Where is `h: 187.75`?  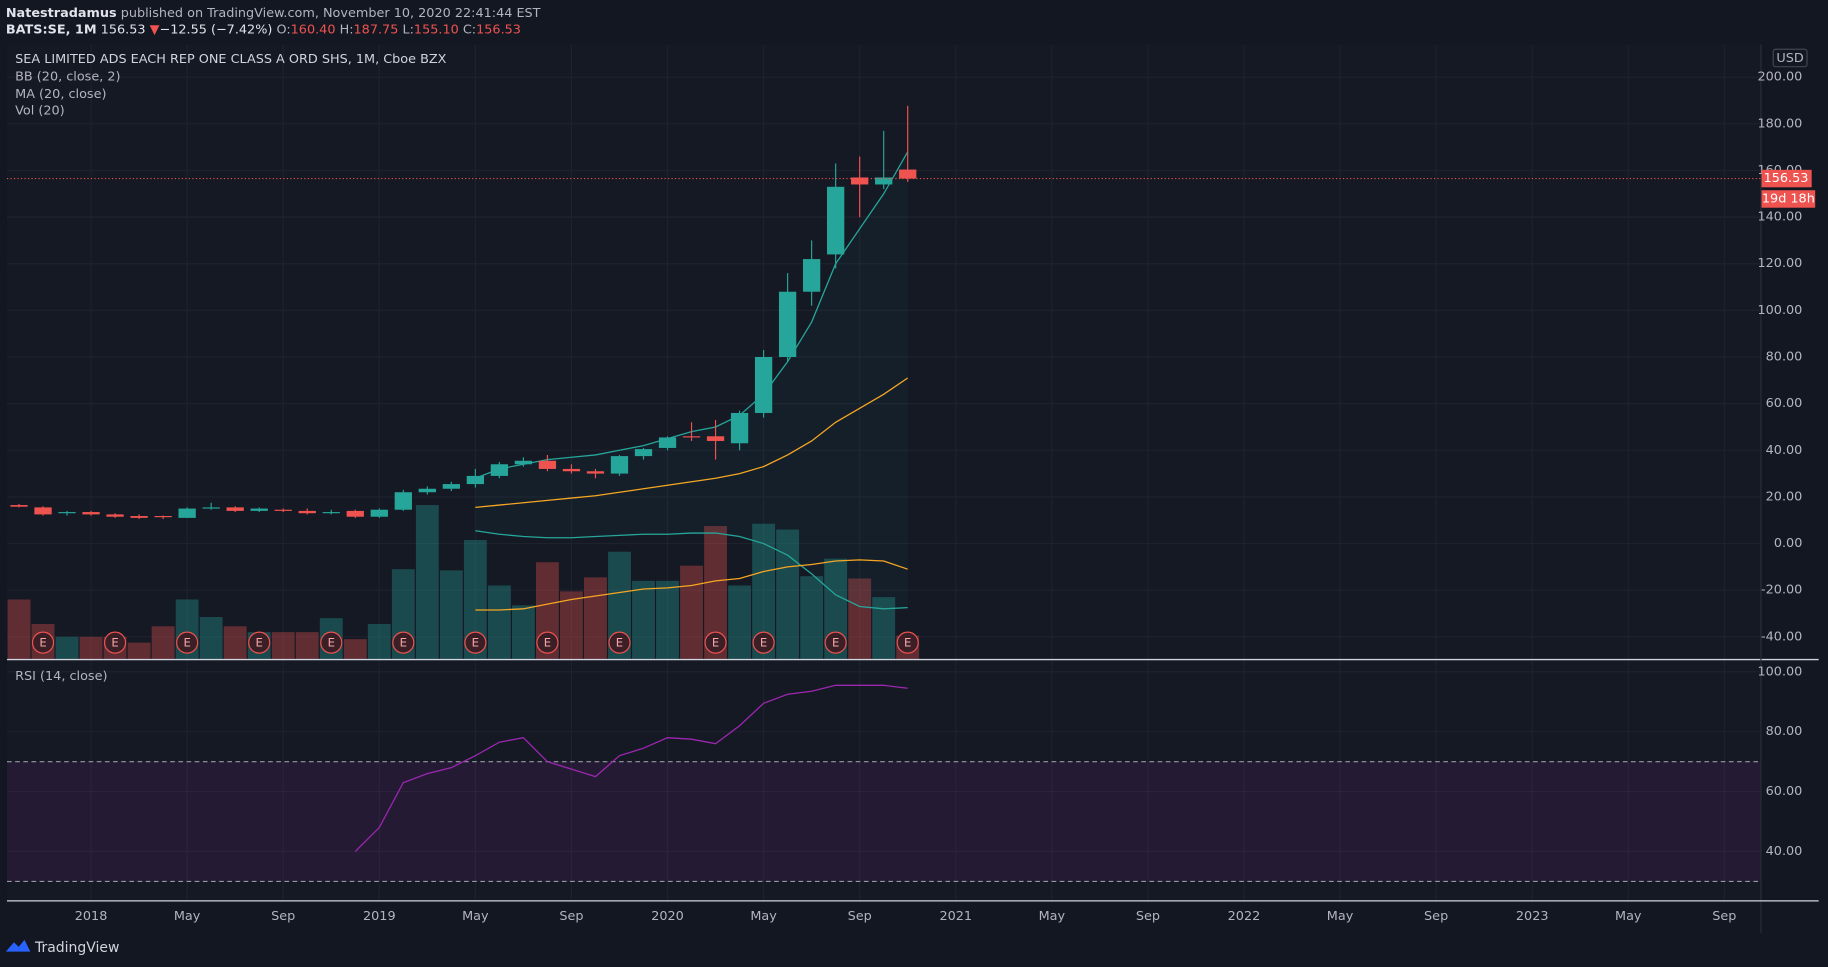
h: 187.75 is located at coordinates (376, 29).